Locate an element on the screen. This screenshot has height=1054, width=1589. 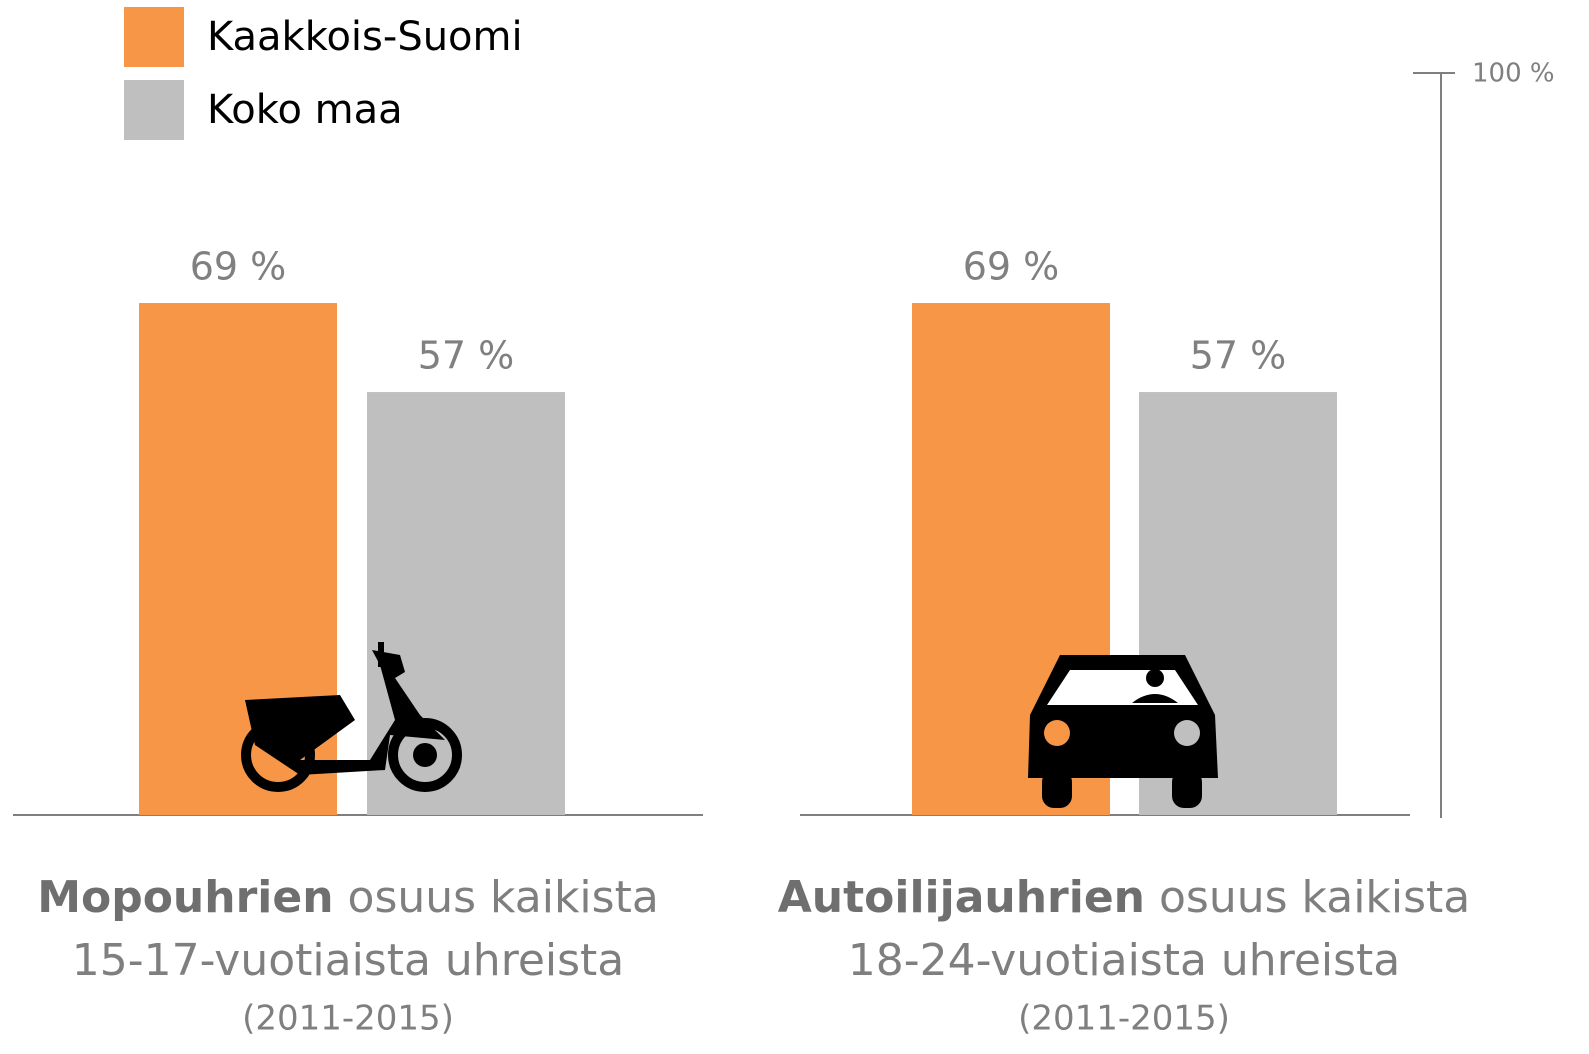
panel-title: Mopouhrien osuus kaikista is located at coordinates (348, 897).